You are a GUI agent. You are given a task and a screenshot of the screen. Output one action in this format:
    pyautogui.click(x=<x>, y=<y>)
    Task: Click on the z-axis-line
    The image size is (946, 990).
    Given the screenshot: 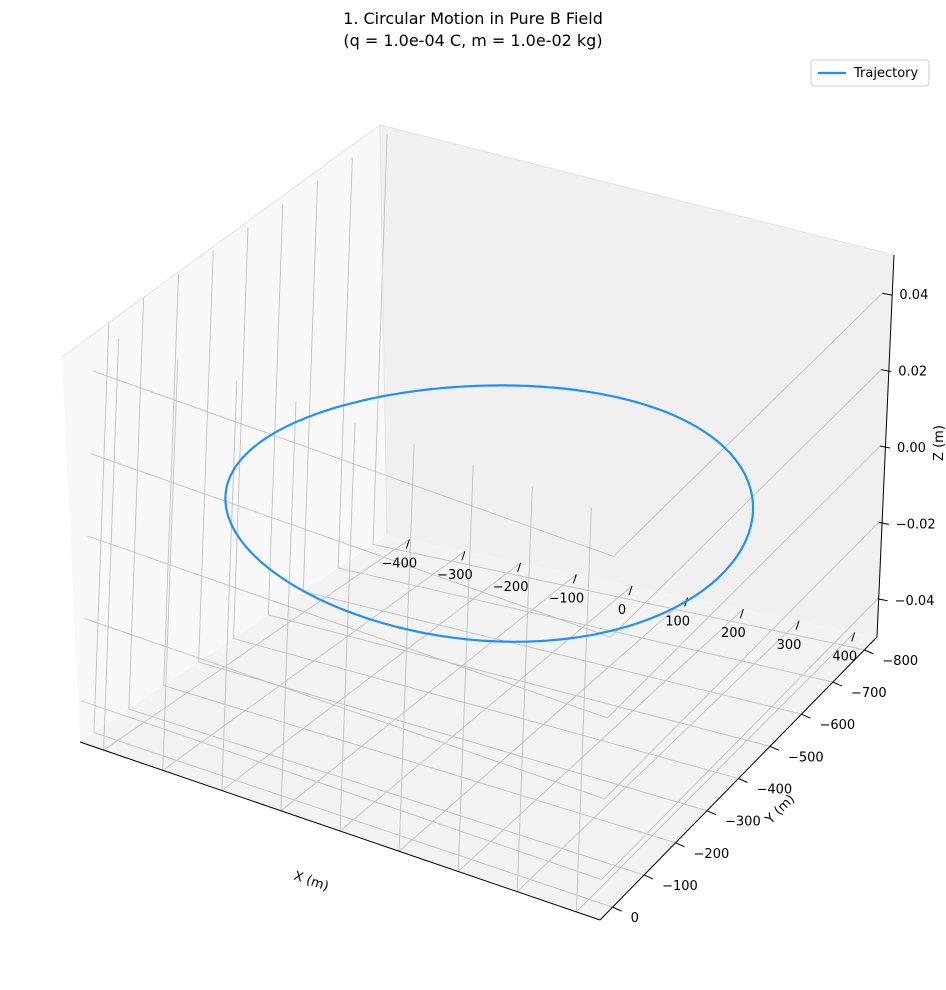 What is the action you would take?
    pyautogui.click(x=885, y=446)
    